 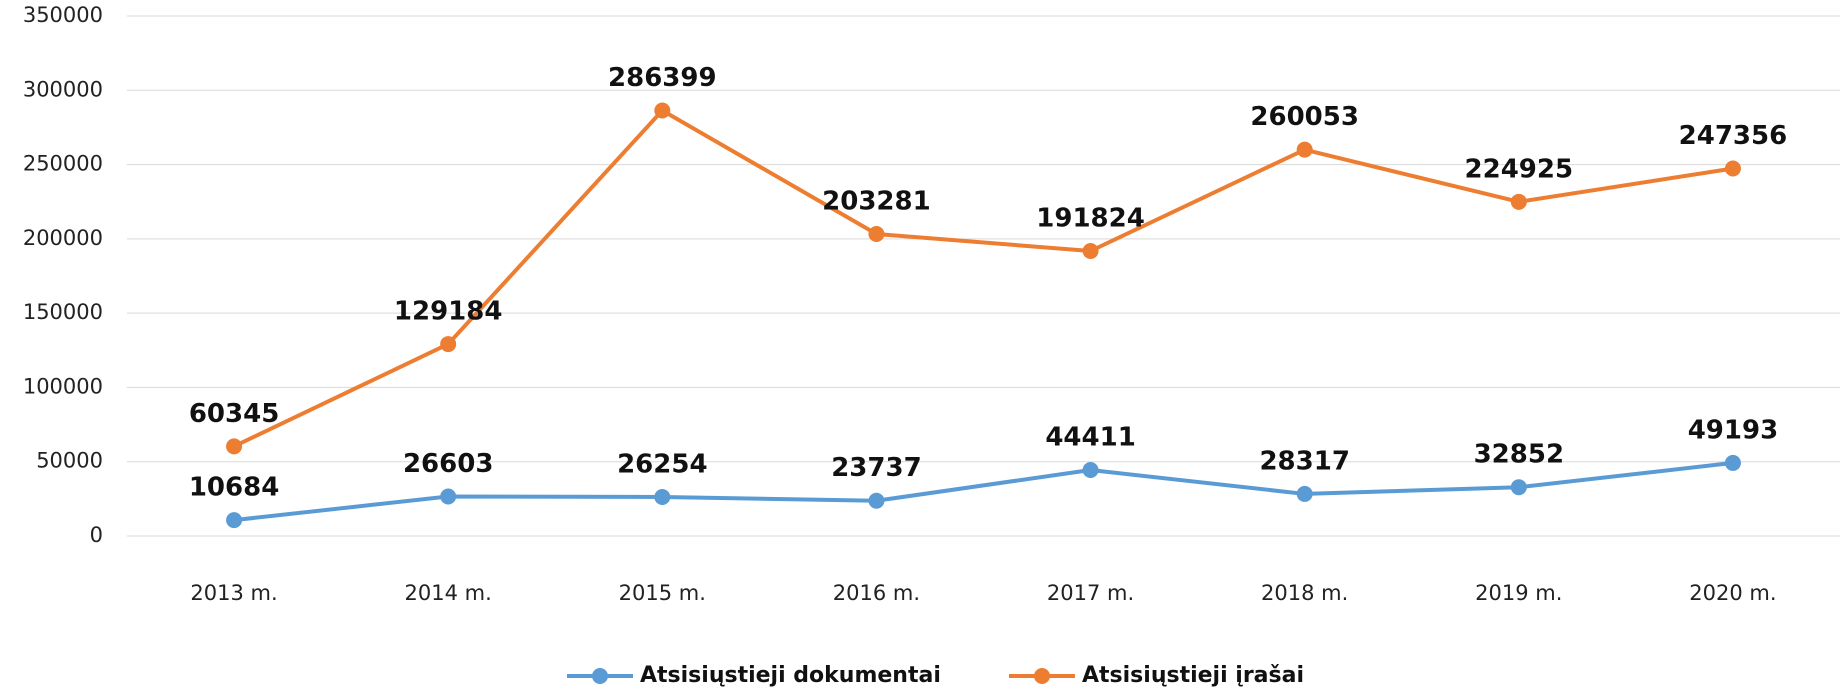 What do you see at coordinates (1304, 461) in the screenshot?
I see `data-label: 28317` at bounding box center [1304, 461].